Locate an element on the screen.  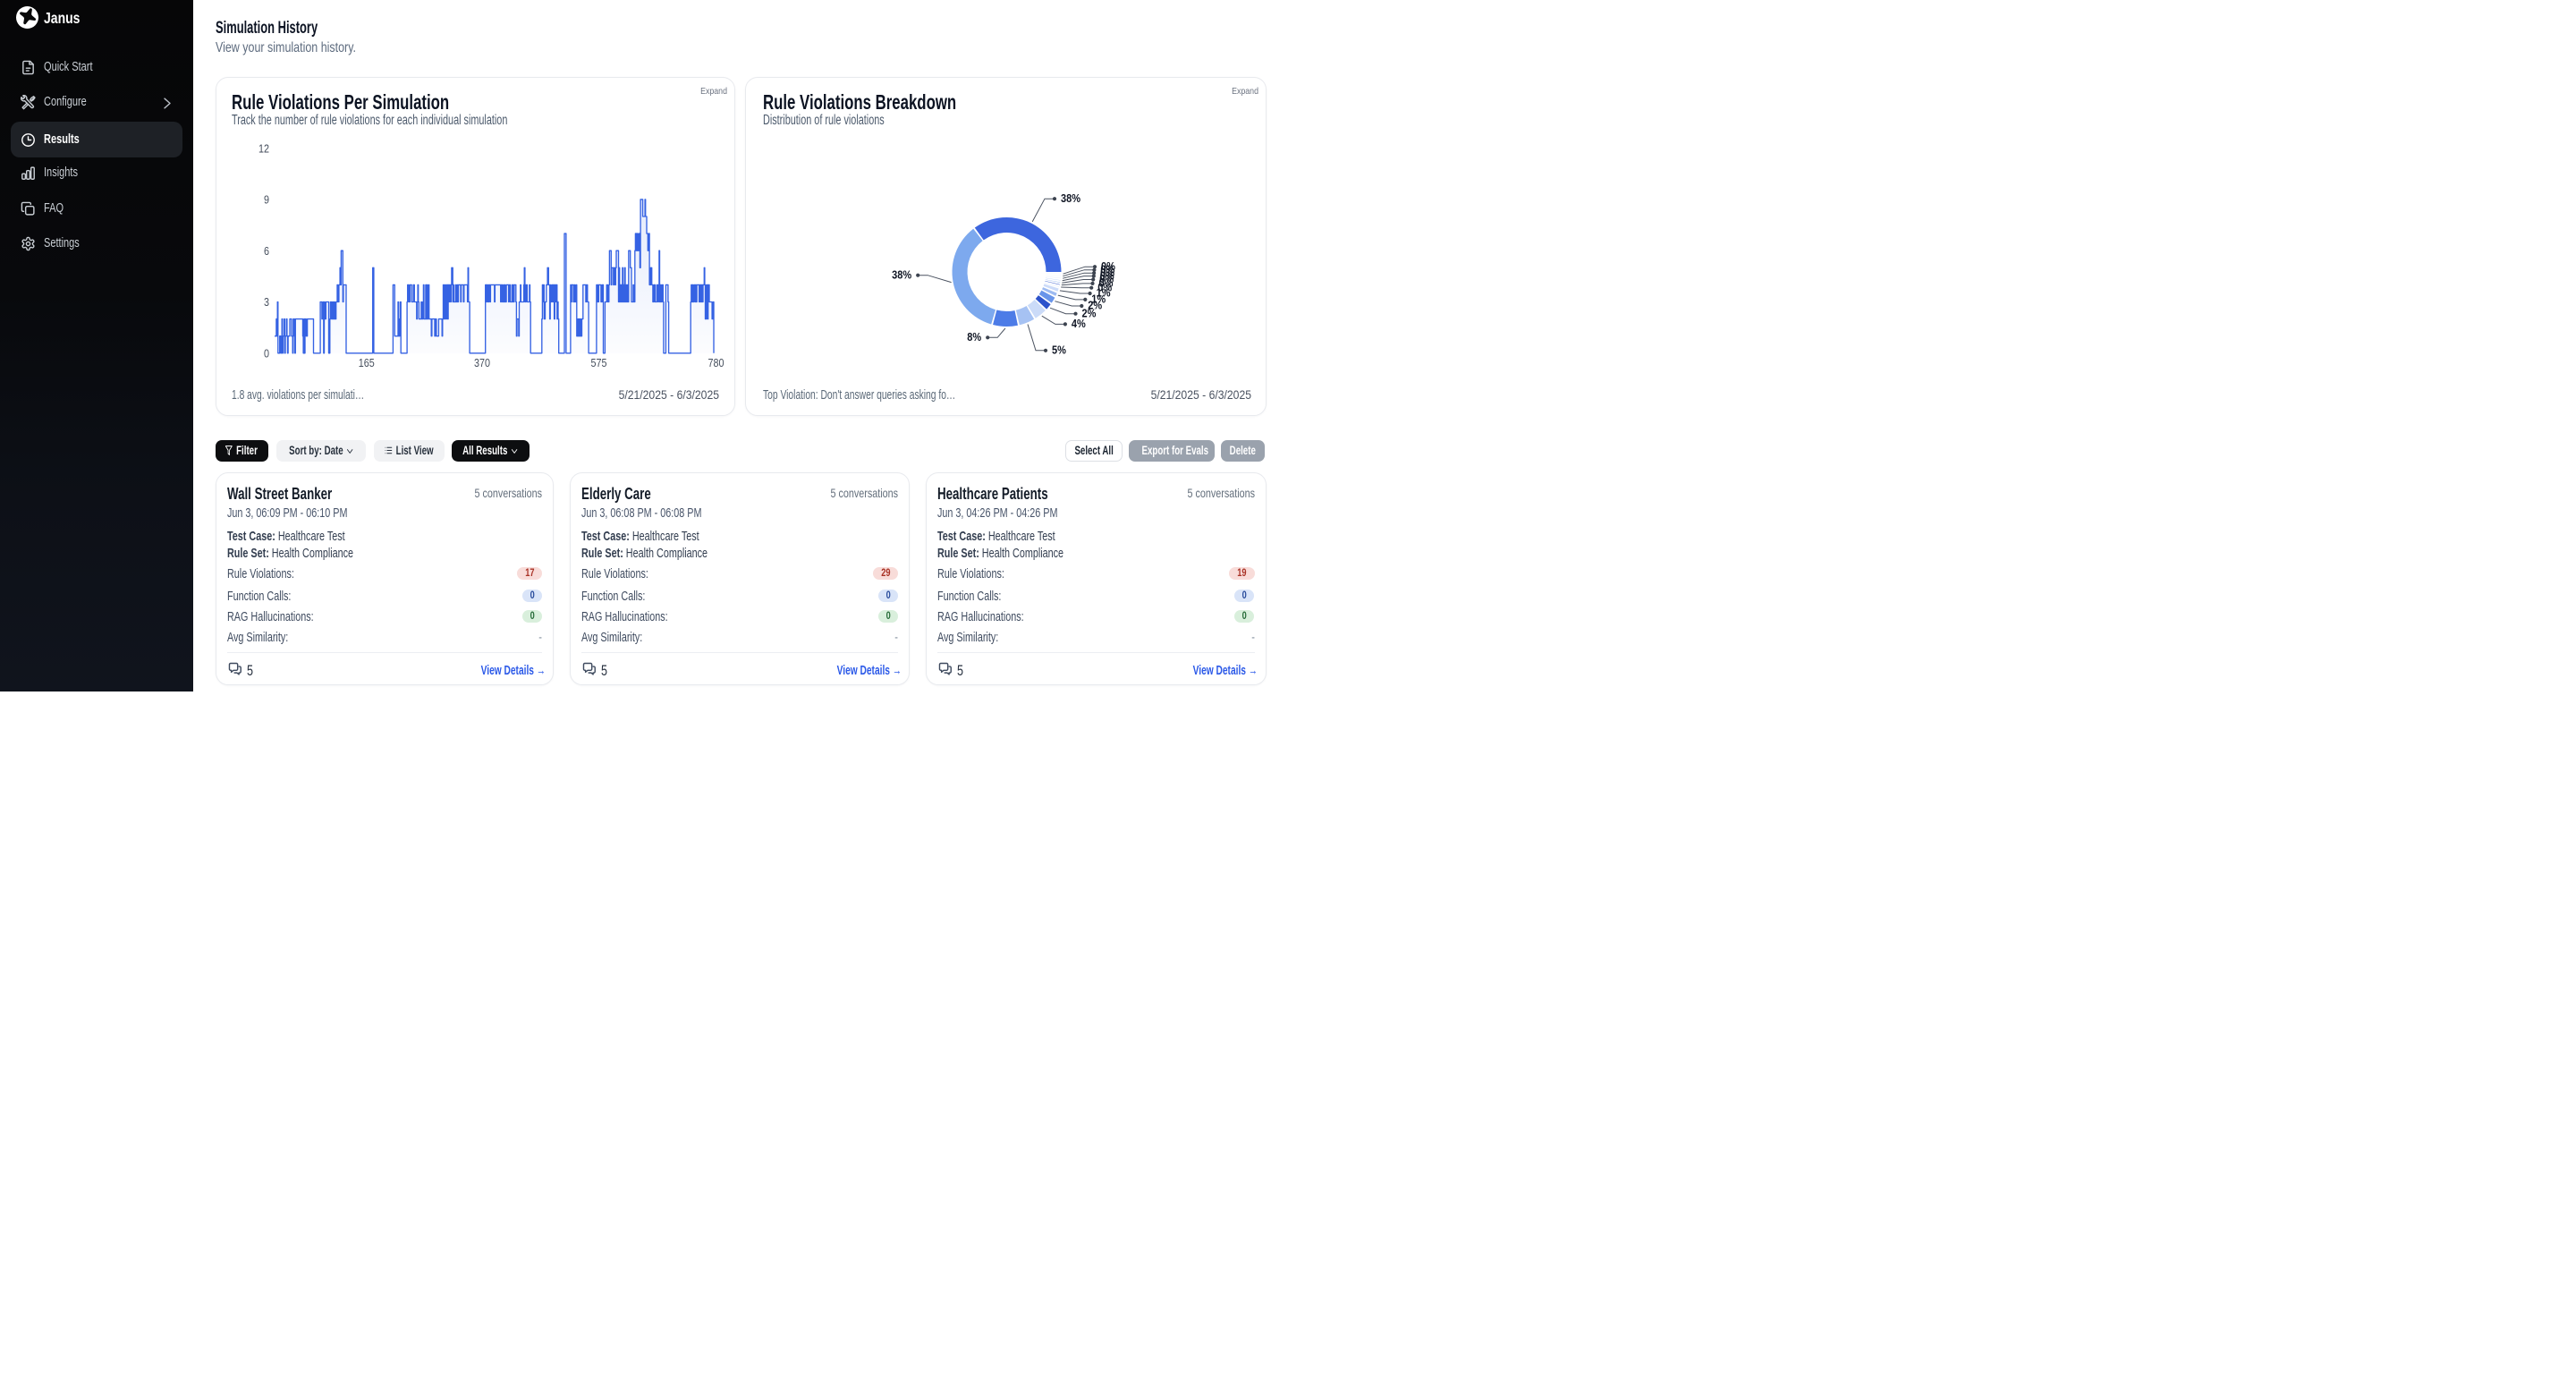
svg-text: 12 is located at coordinates (263, 148).